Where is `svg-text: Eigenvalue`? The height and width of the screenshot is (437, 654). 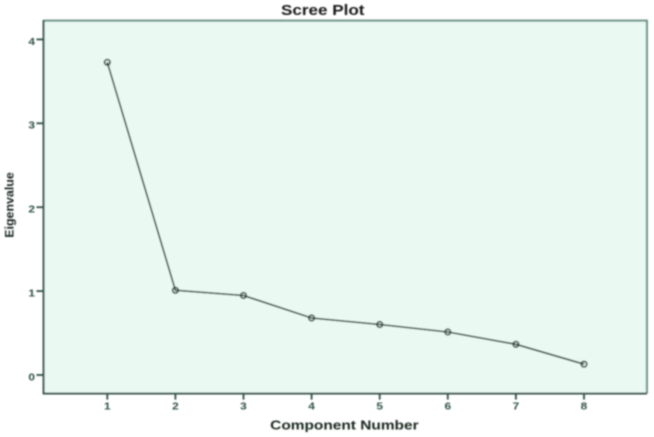
svg-text: Eigenvalue is located at coordinates (9, 205).